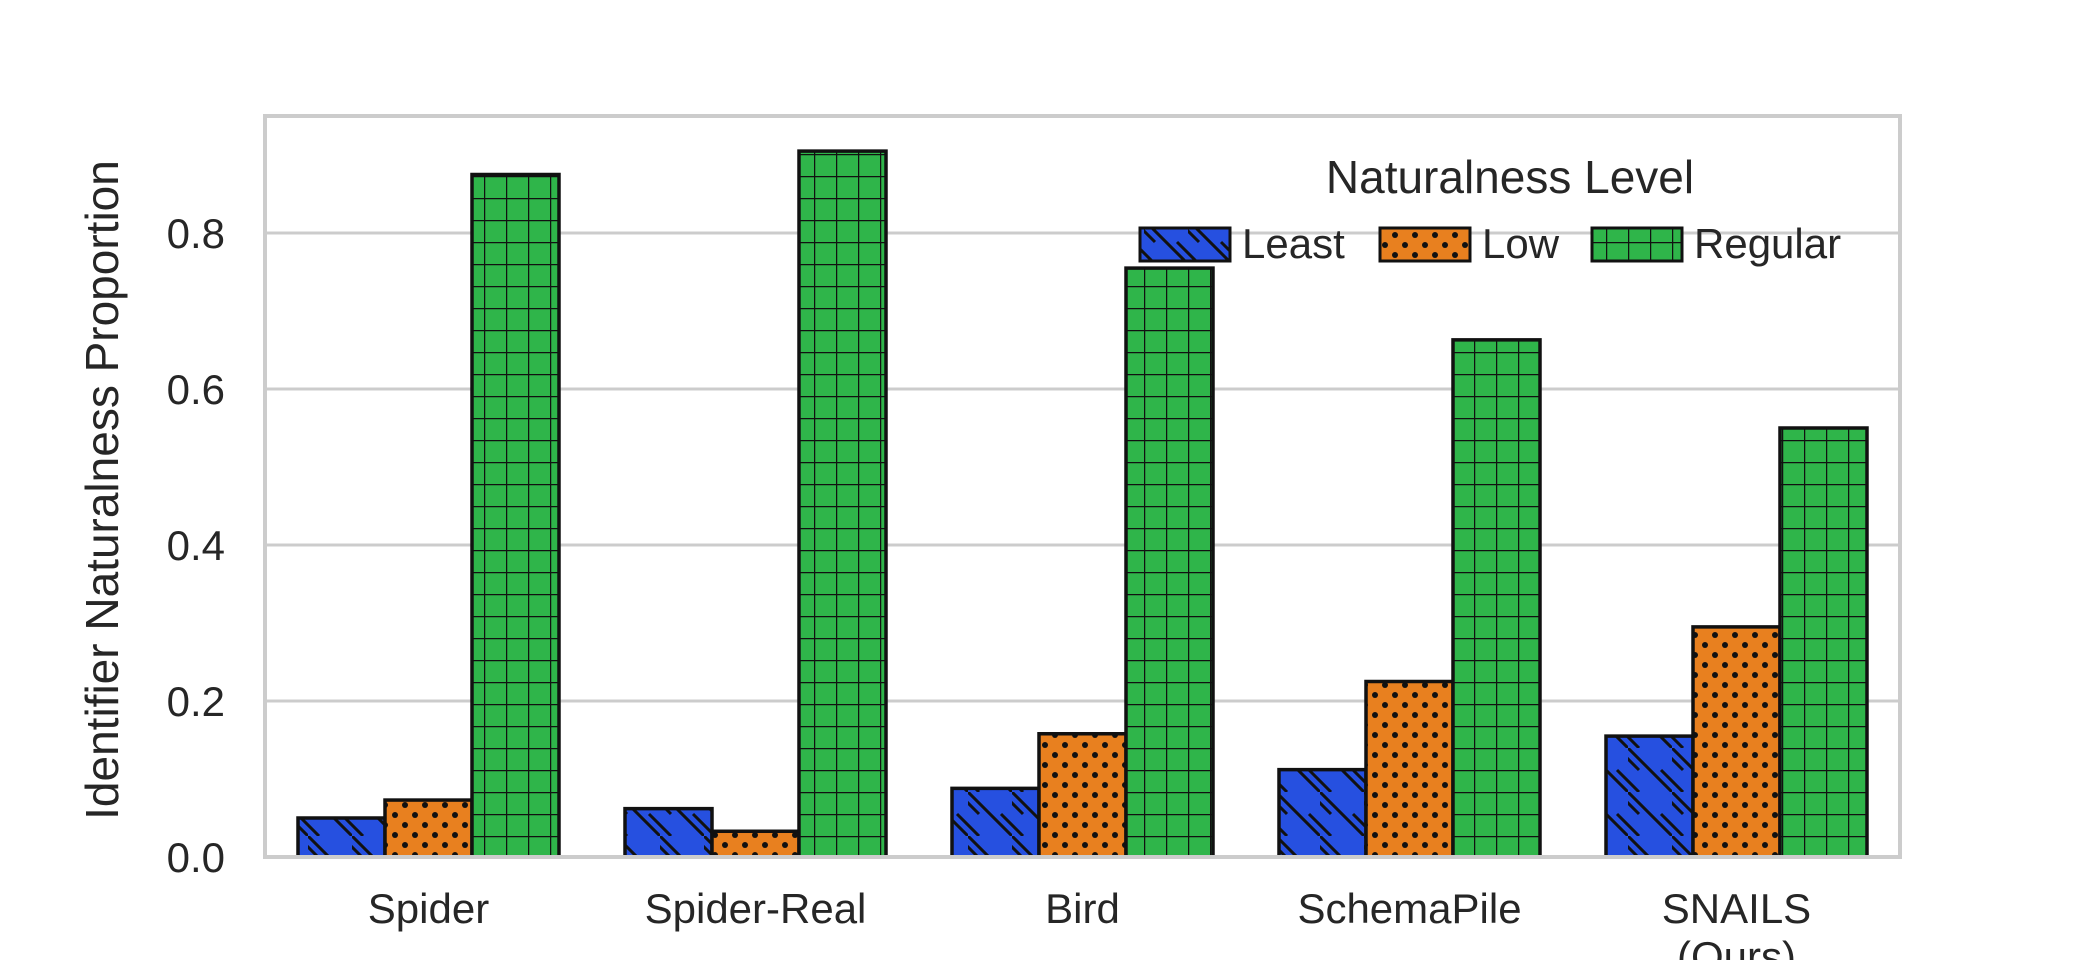  I want to click on legend-label: Regular, so click(1767, 243).